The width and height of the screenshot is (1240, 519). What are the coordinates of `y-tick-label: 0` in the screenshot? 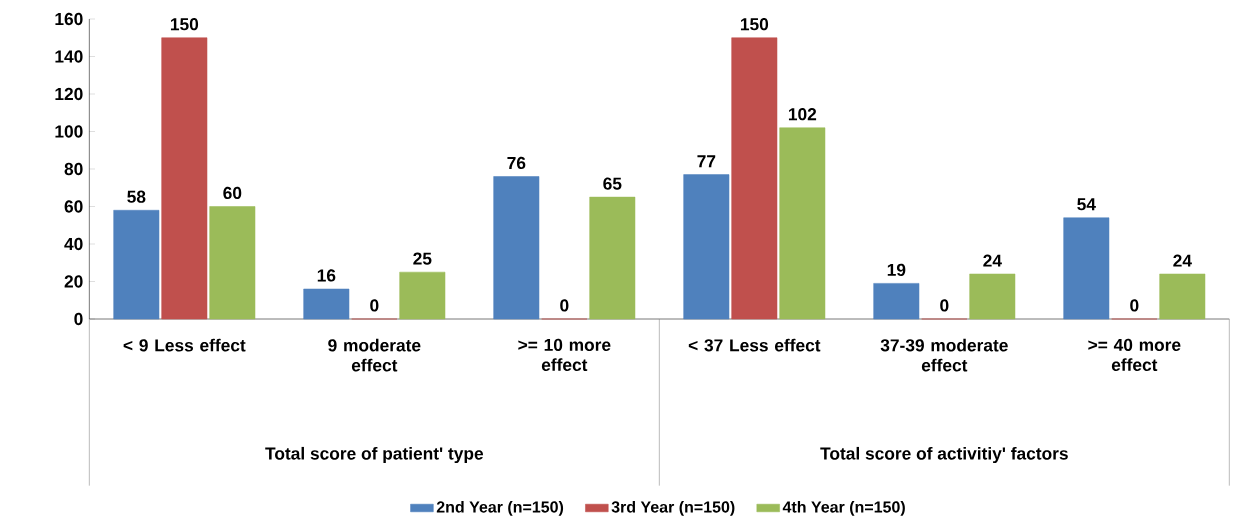 It's located at (78, 319).